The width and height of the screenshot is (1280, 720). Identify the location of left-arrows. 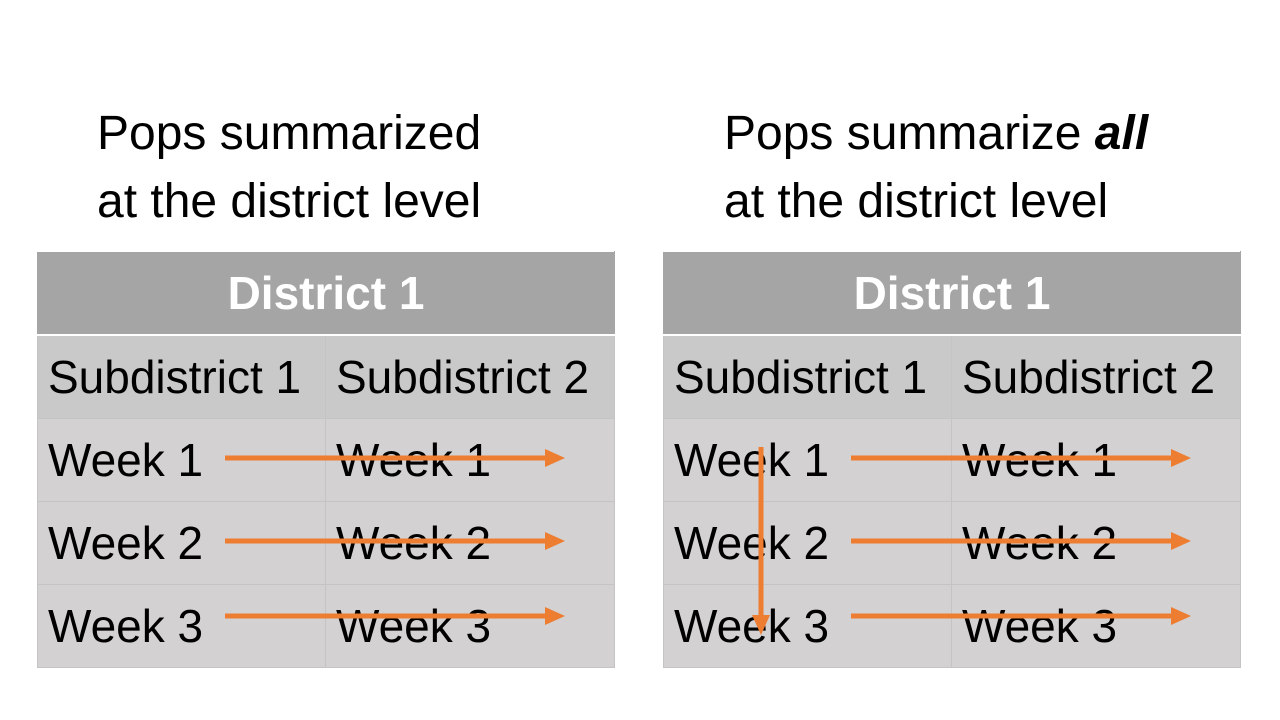
(395, 537).